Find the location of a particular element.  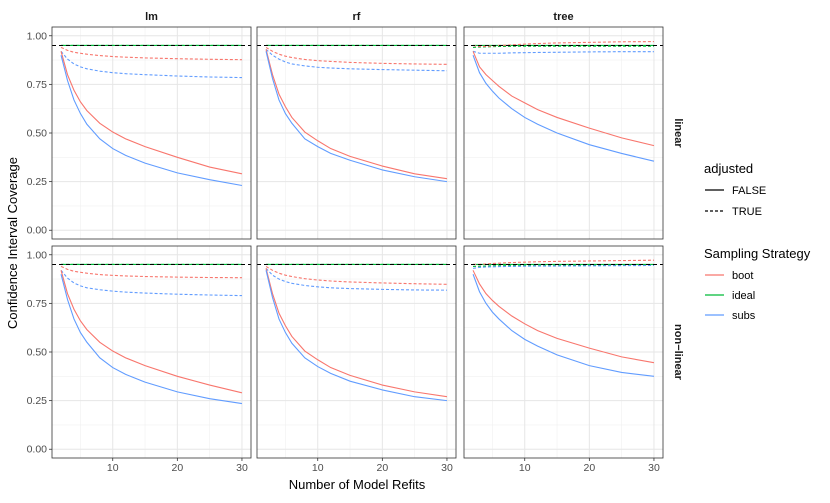

legend-label-strategy: subs is located at coordinates (744, 316).